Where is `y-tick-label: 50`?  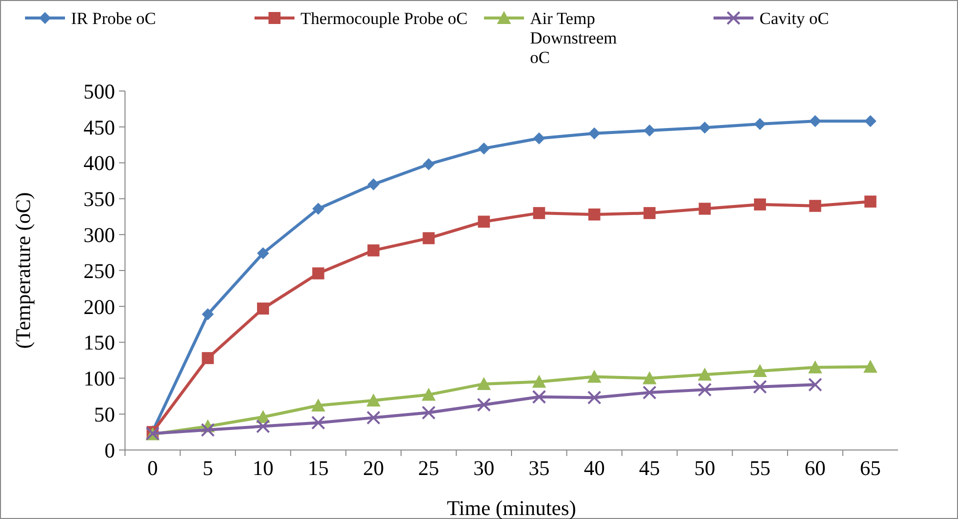 y-tick-label: 50 is located at coordinates (104, 414).